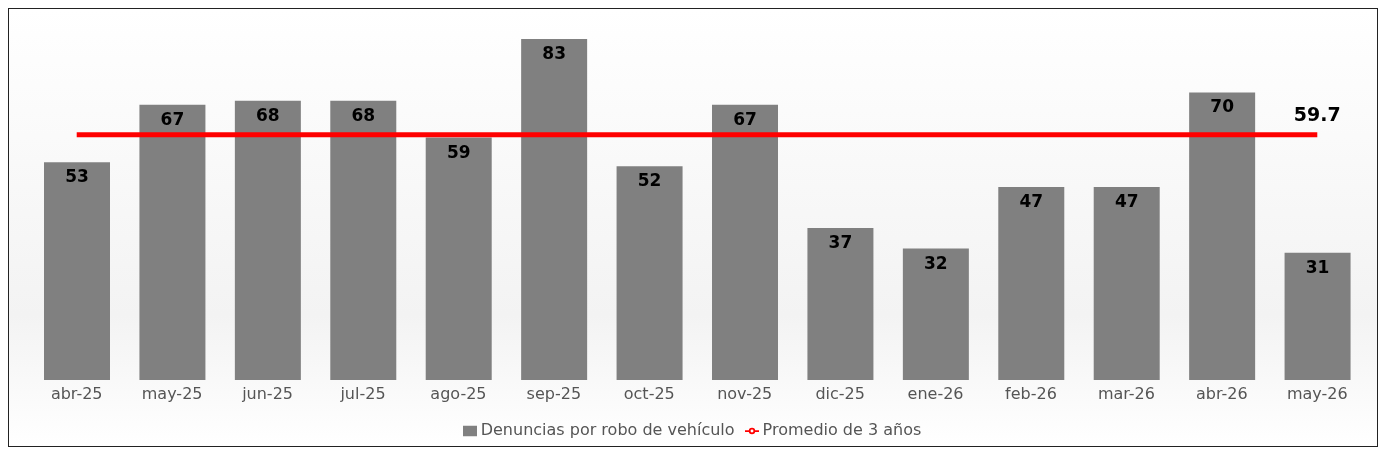 The height and width of the screenshot is (455, 1386). I want to click on x-tick-label: jun-25, so click(267, 394).